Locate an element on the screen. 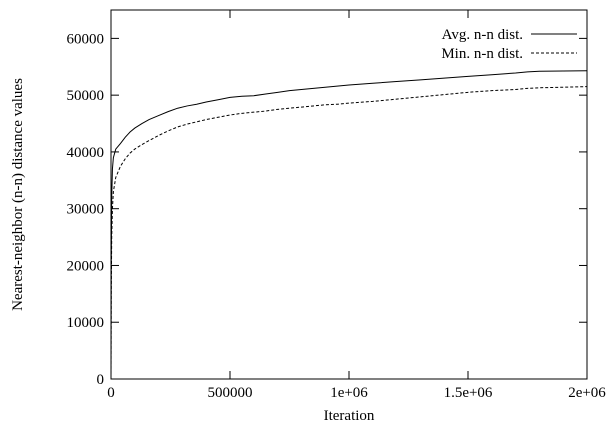 Image resolution: width=613 pixels, height=424 pixels. y-tick-label: 60000 is located at coordinates (86, 39).